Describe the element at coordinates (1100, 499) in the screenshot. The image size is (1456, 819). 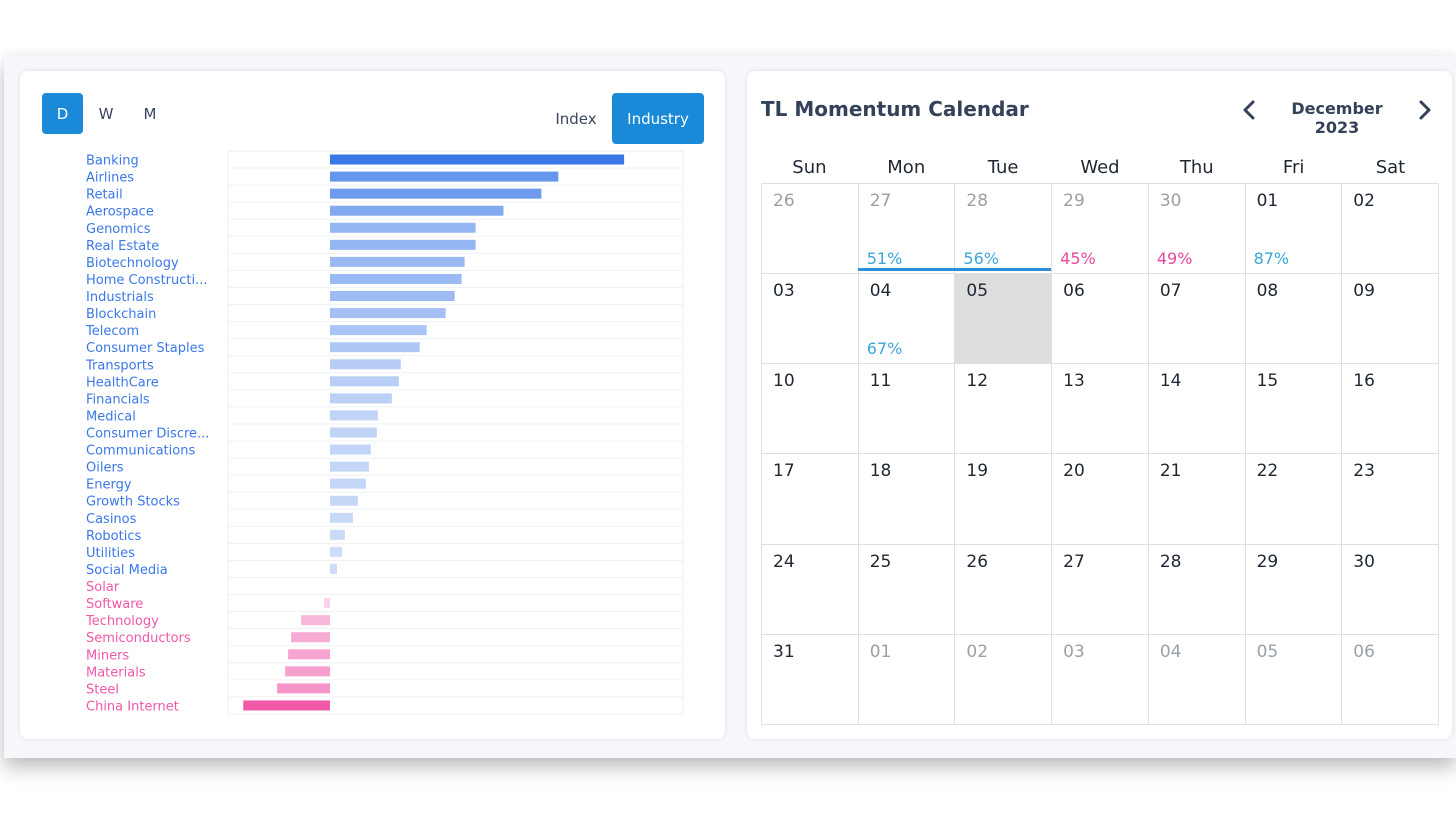
I see `calendar-day: 20` at that location.